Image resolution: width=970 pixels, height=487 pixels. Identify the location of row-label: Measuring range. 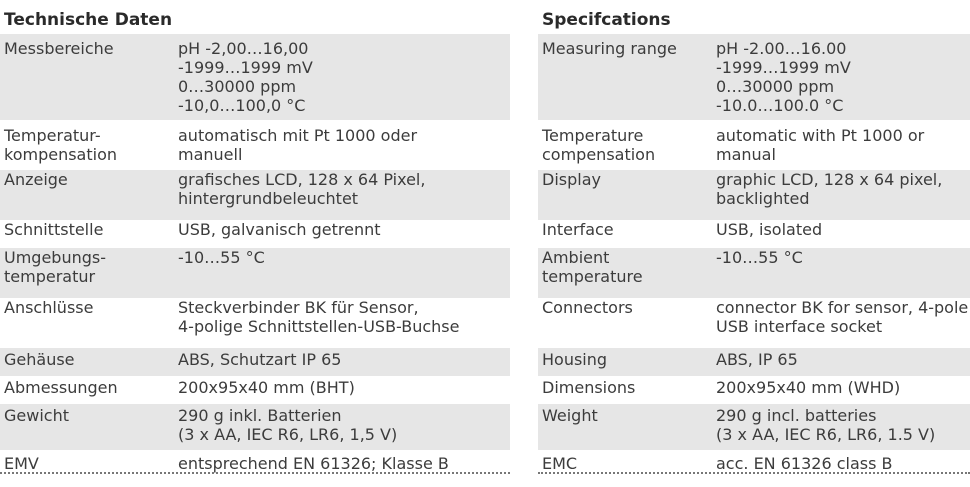
(609, 48).